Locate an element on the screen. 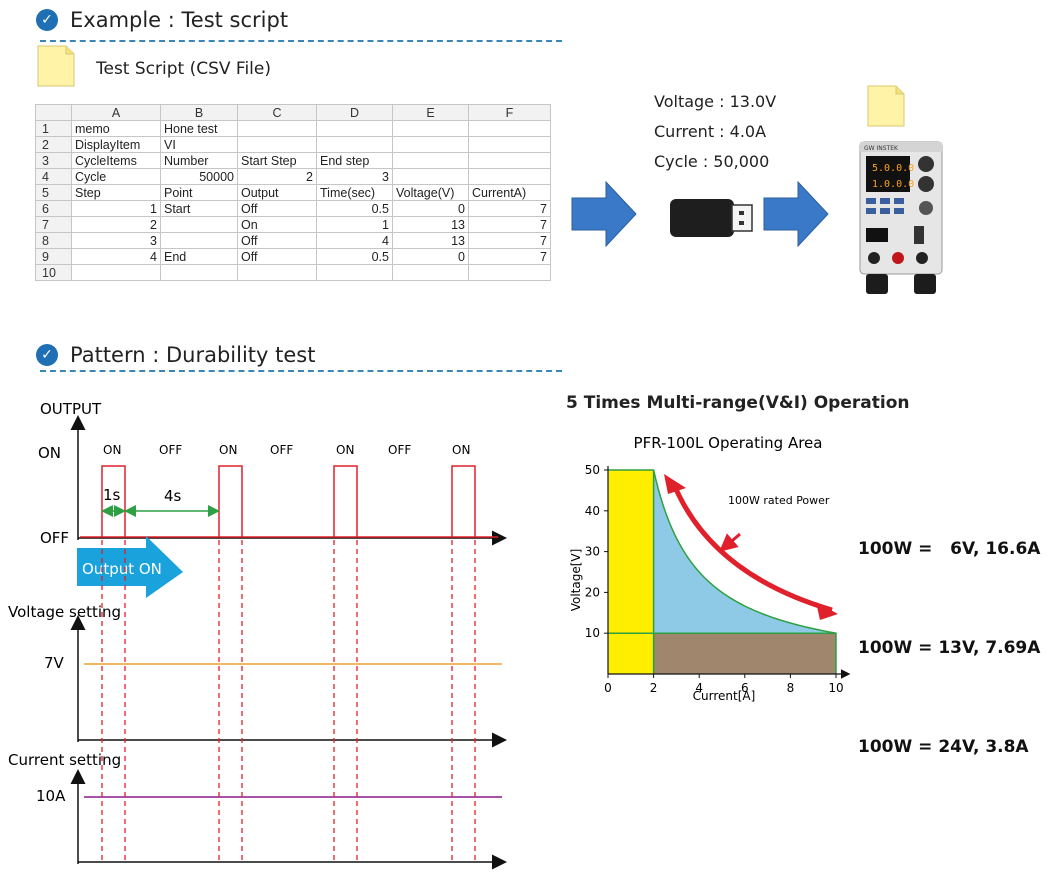  device-brand: GW INSTEK is located at coordinates (881, 148).